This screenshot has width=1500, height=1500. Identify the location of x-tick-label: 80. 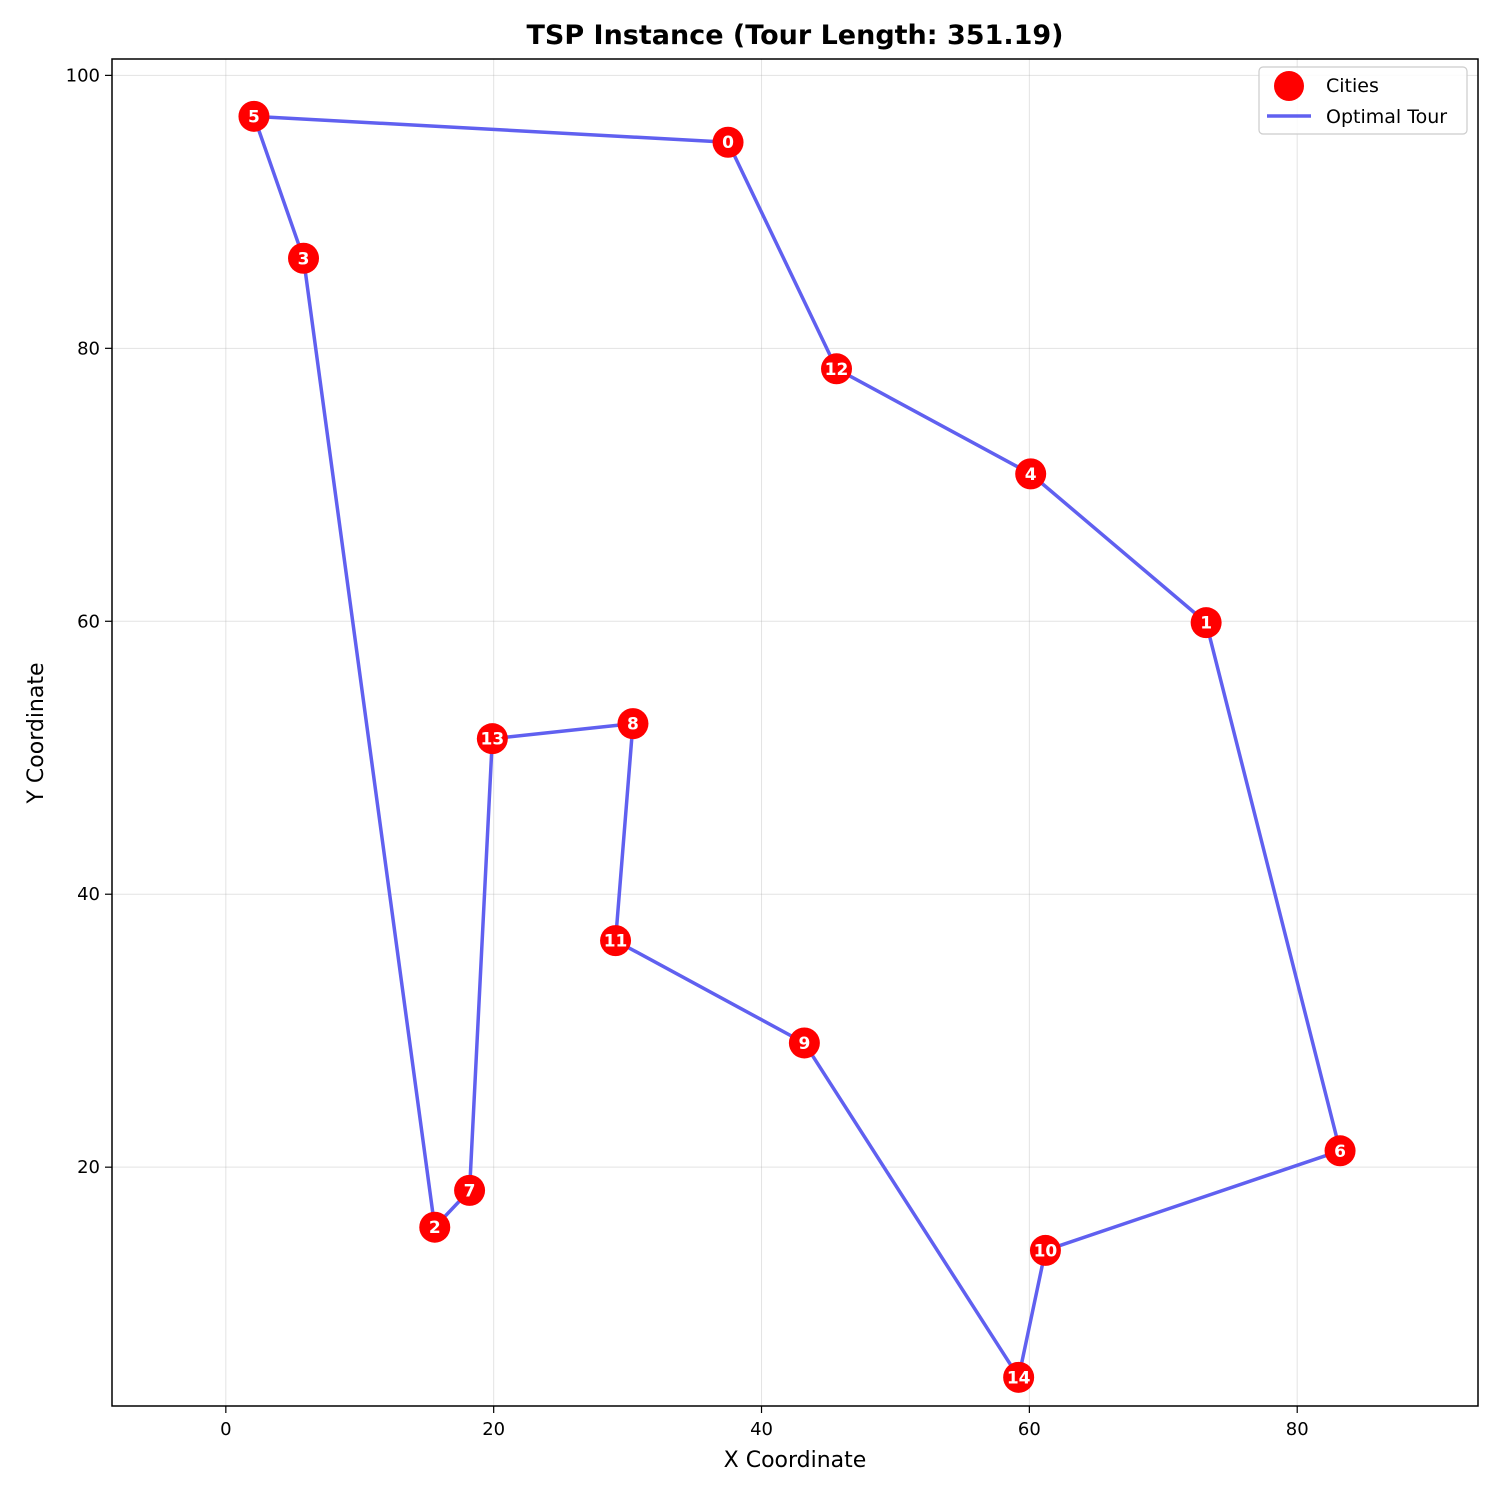
(1297, 1429).